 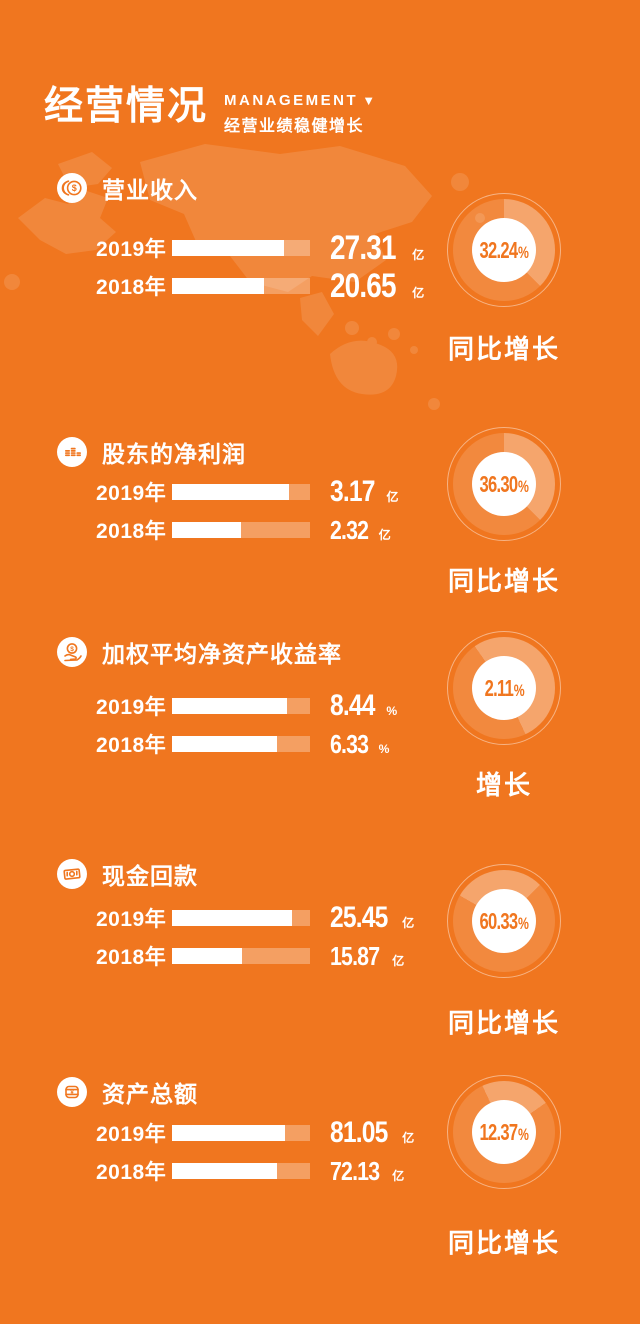 I want to click on donut-ring: 60.33%, so click(x=504, y=921).